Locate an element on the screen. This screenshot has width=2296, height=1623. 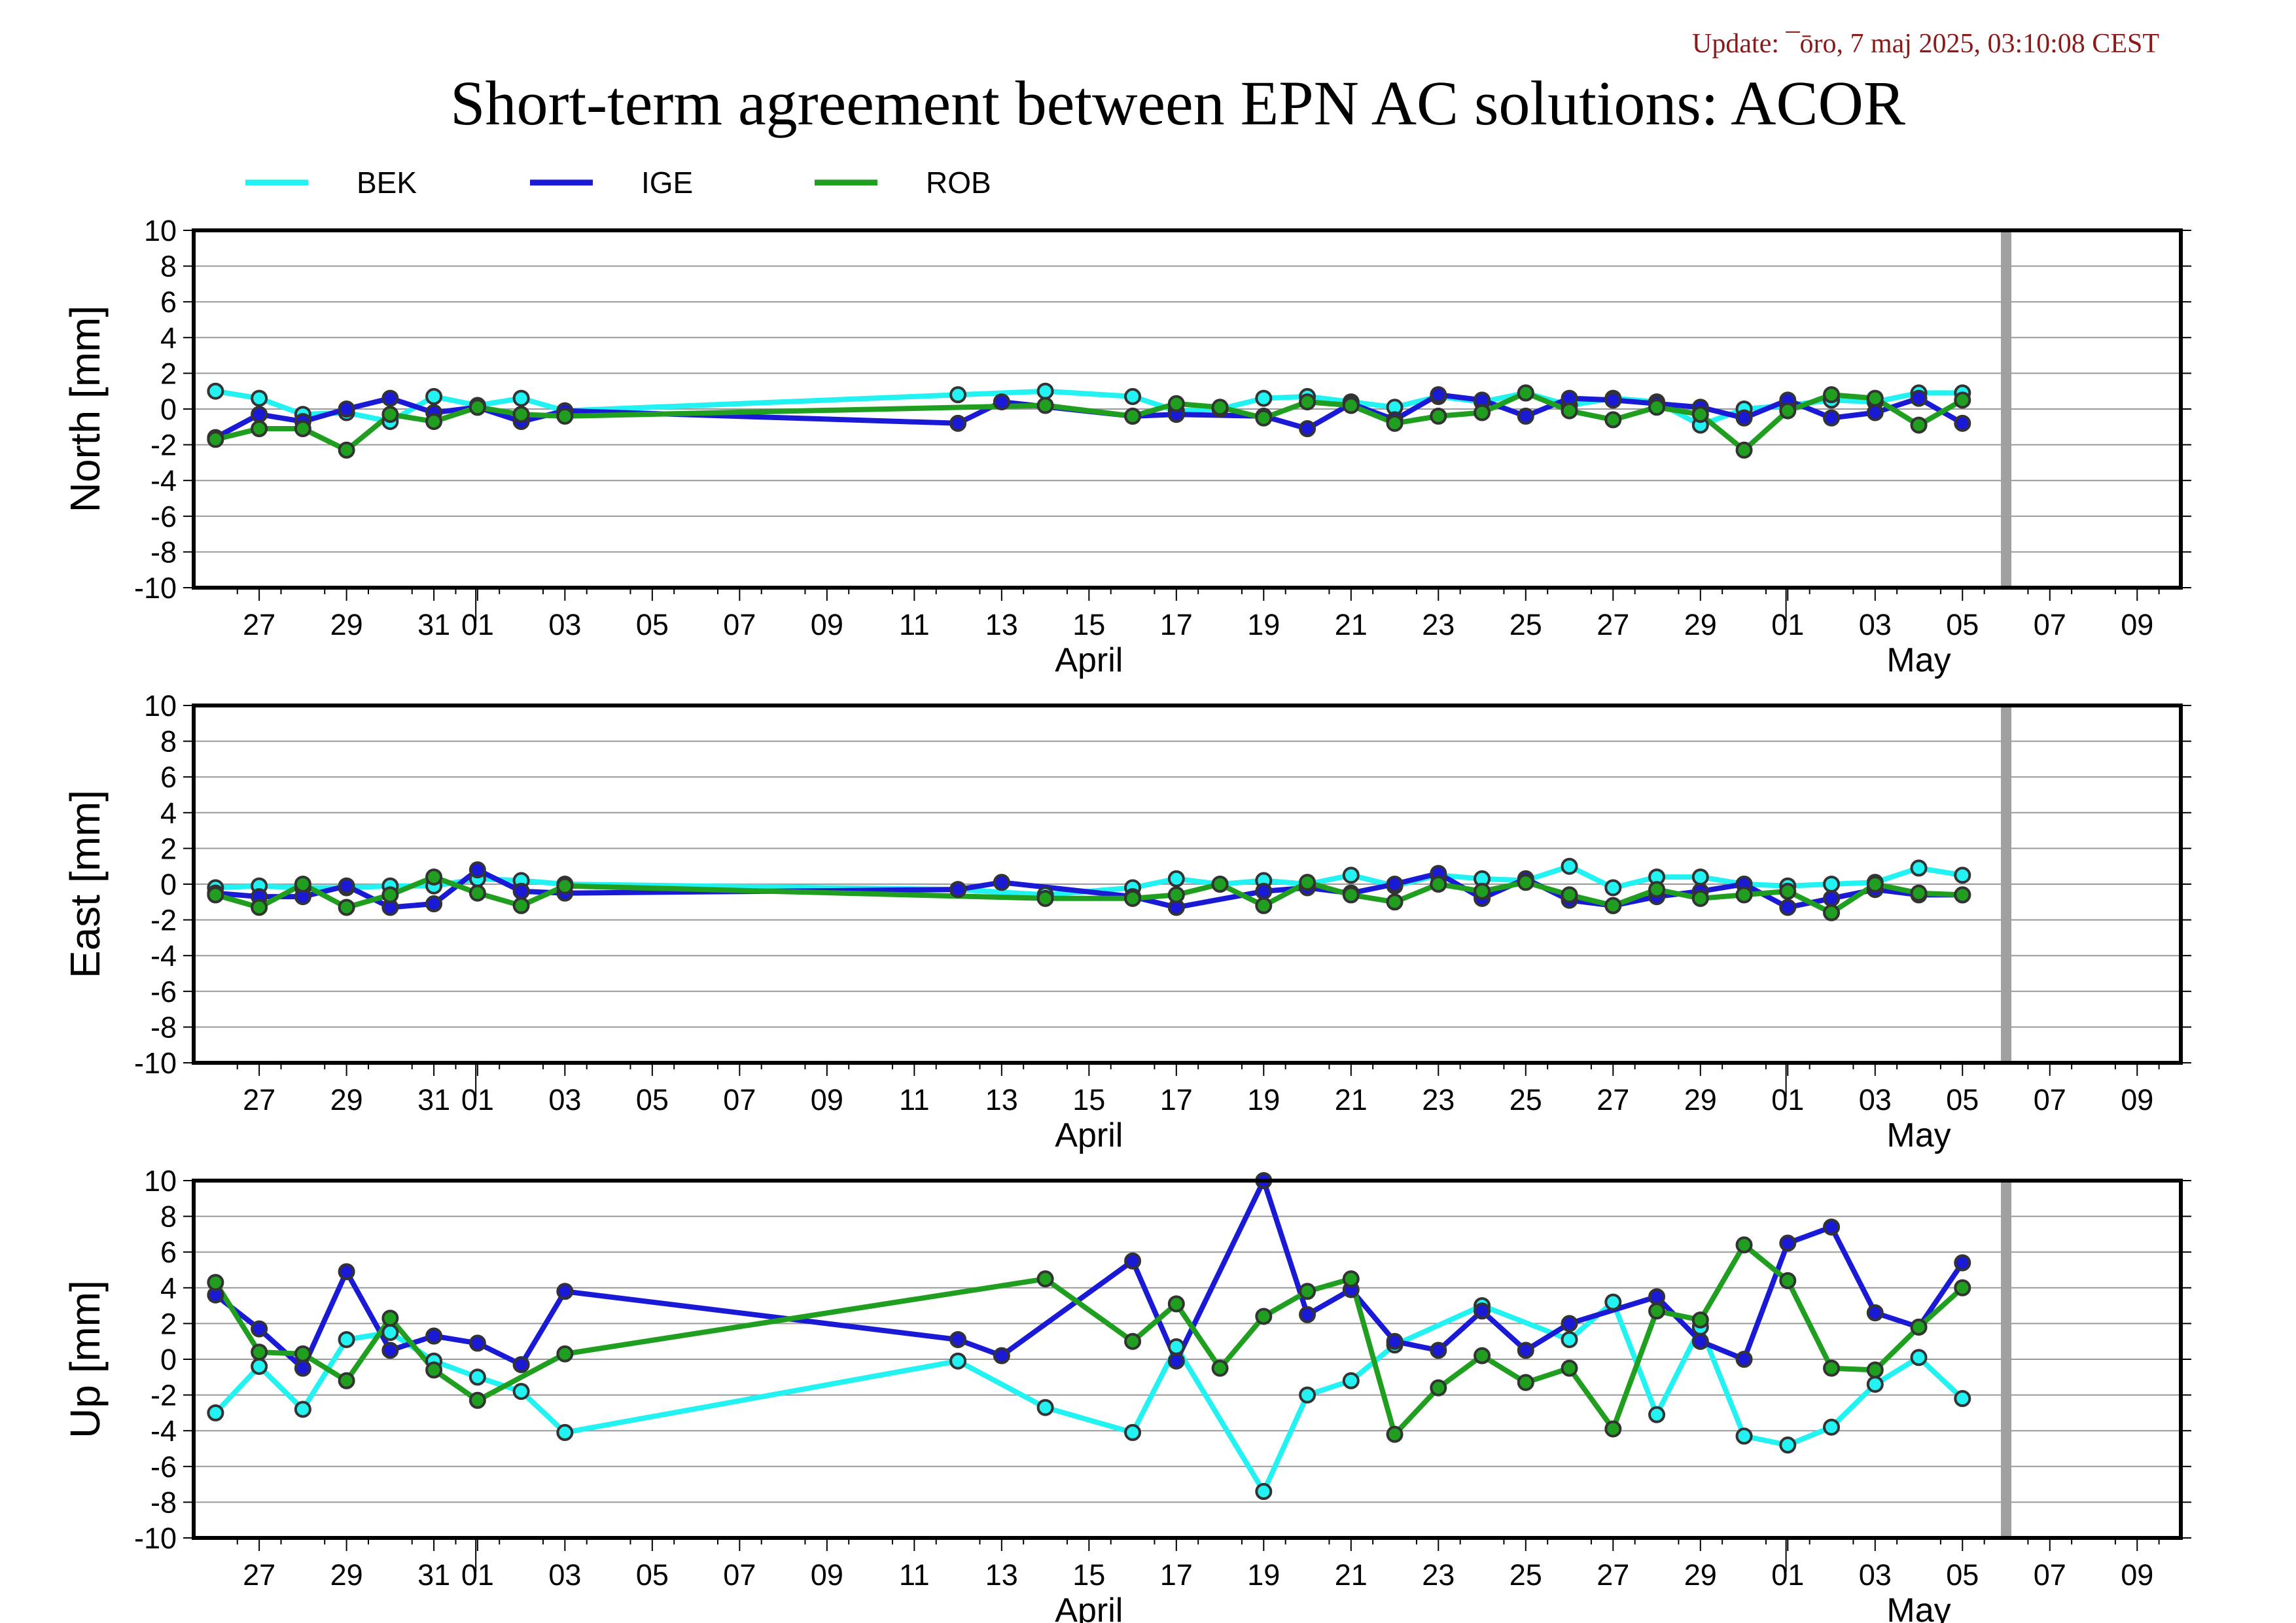
x-tick-label: 23 is located at coordinates (1438, 1575).